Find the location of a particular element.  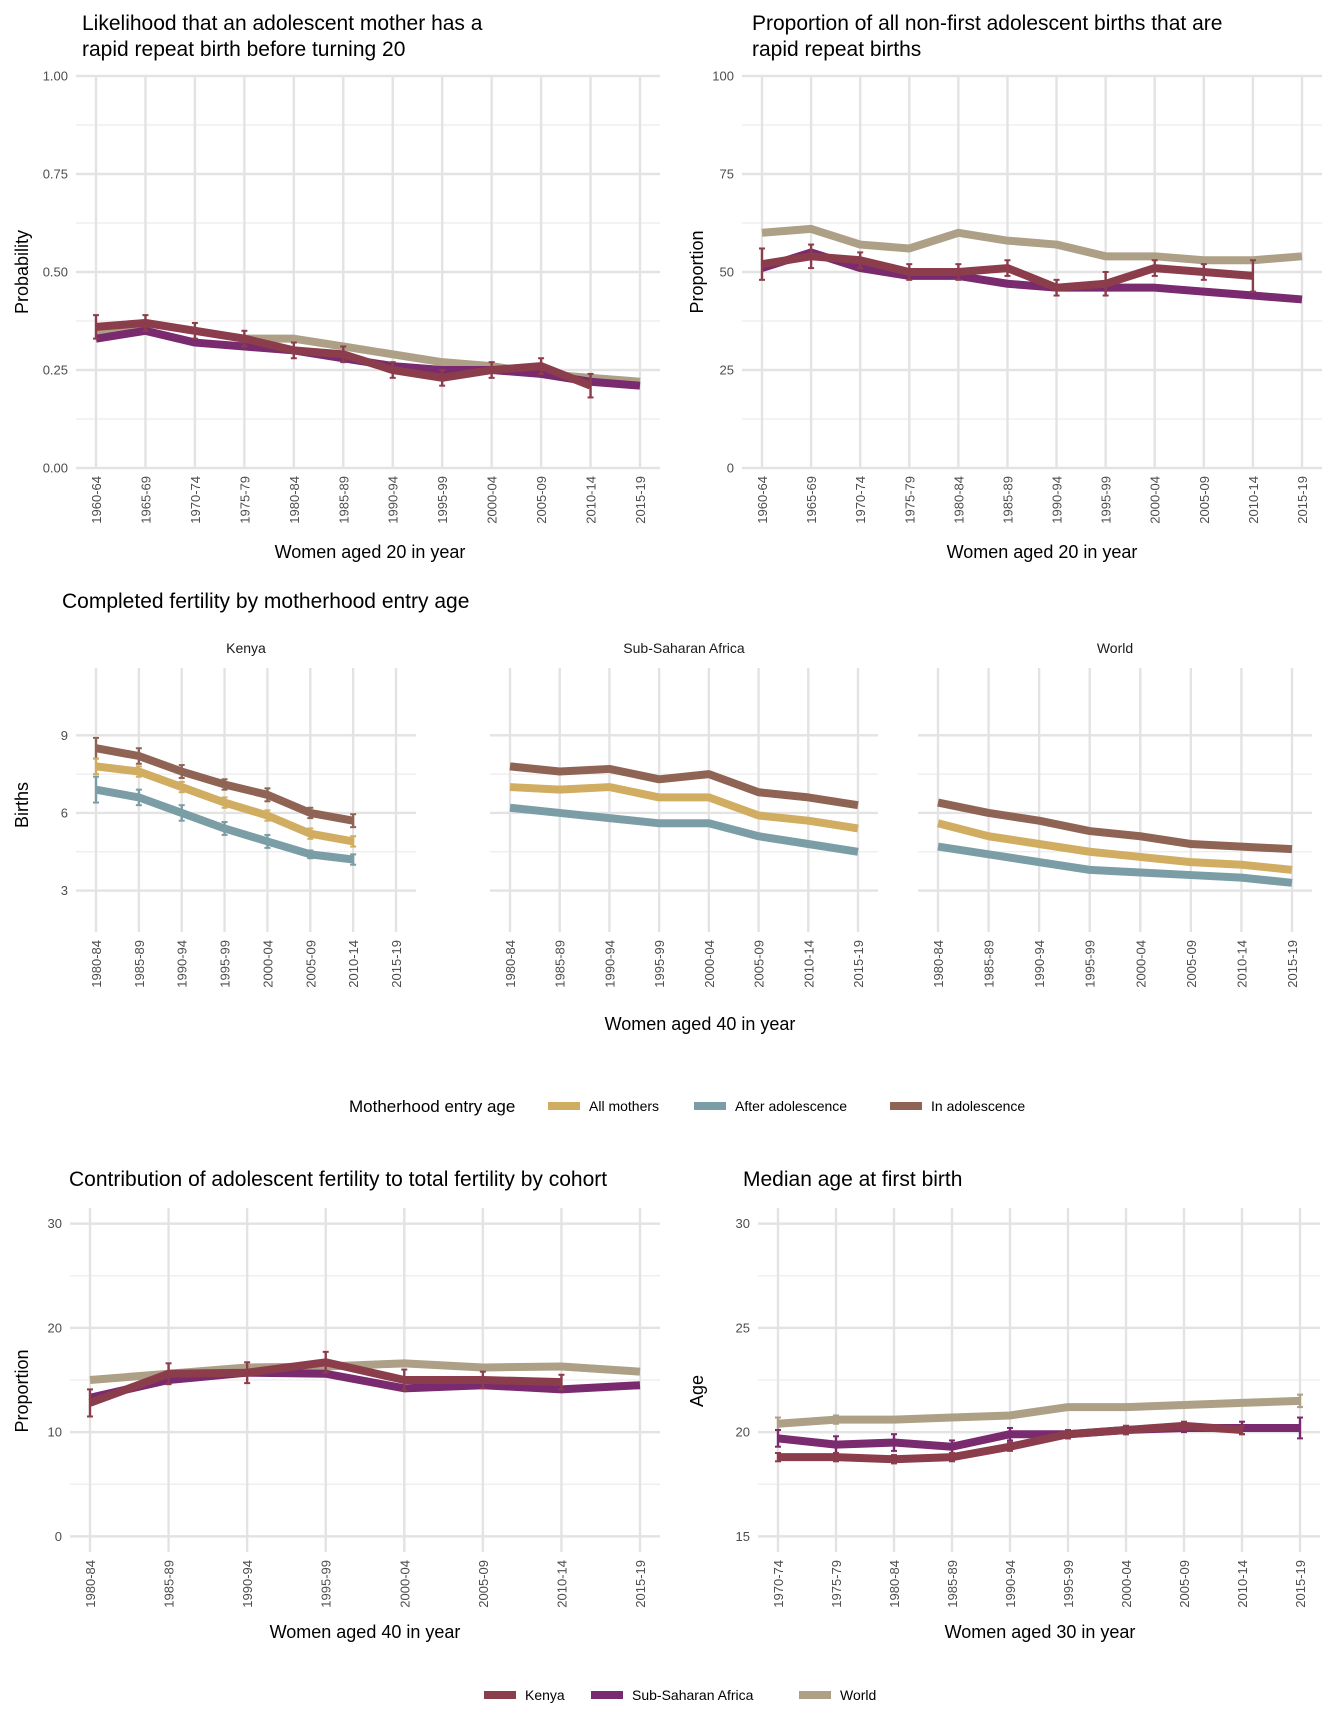

y-axis-label: Births is located at coordinates (22, 805).